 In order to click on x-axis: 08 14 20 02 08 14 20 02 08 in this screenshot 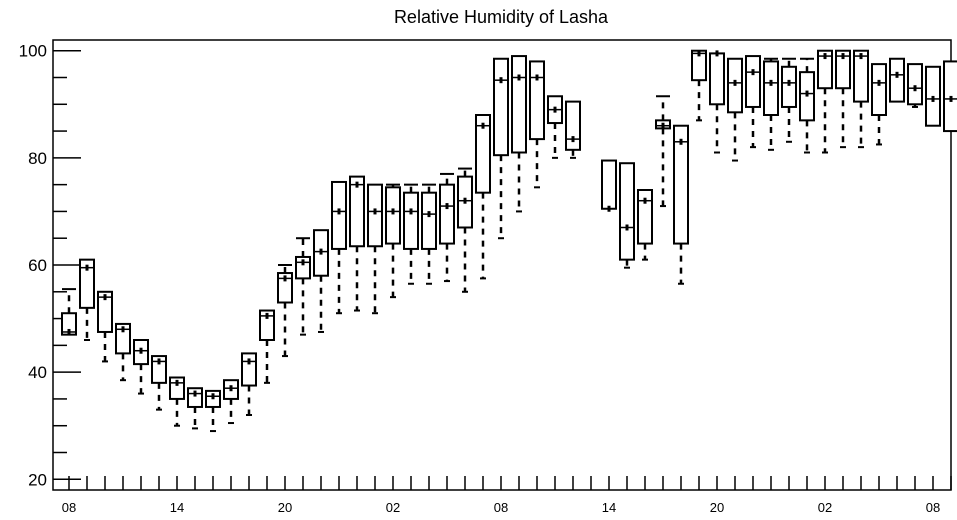, I will do `click(506, 495)`.